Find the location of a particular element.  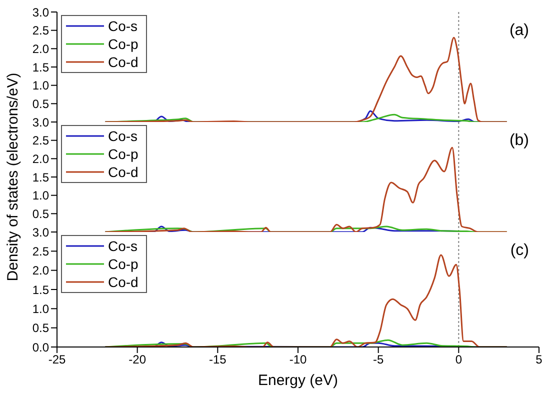

y-axis-title: Density of states (electrons/eV) is located at coordinates (13, 177).